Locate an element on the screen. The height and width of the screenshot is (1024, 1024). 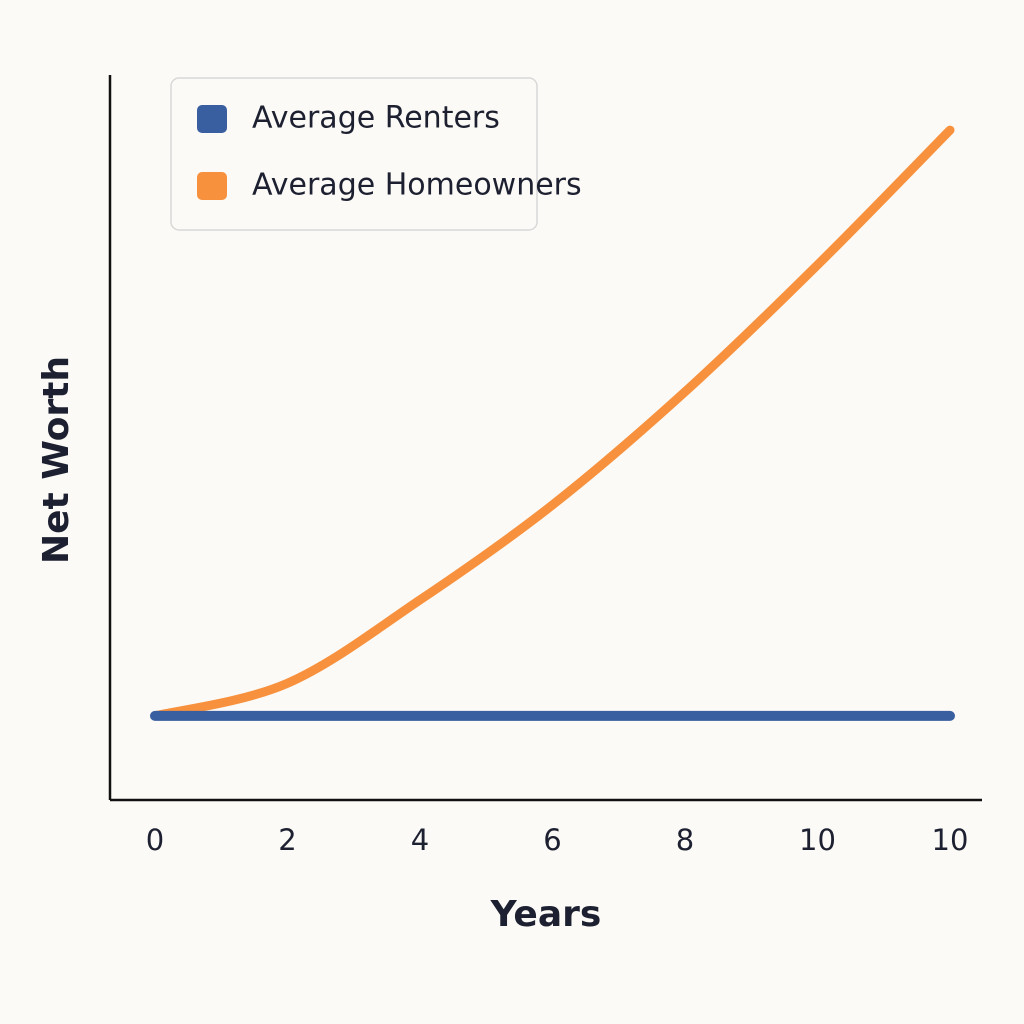
legend-label: Average Renters is located at coordinates (376, 118).